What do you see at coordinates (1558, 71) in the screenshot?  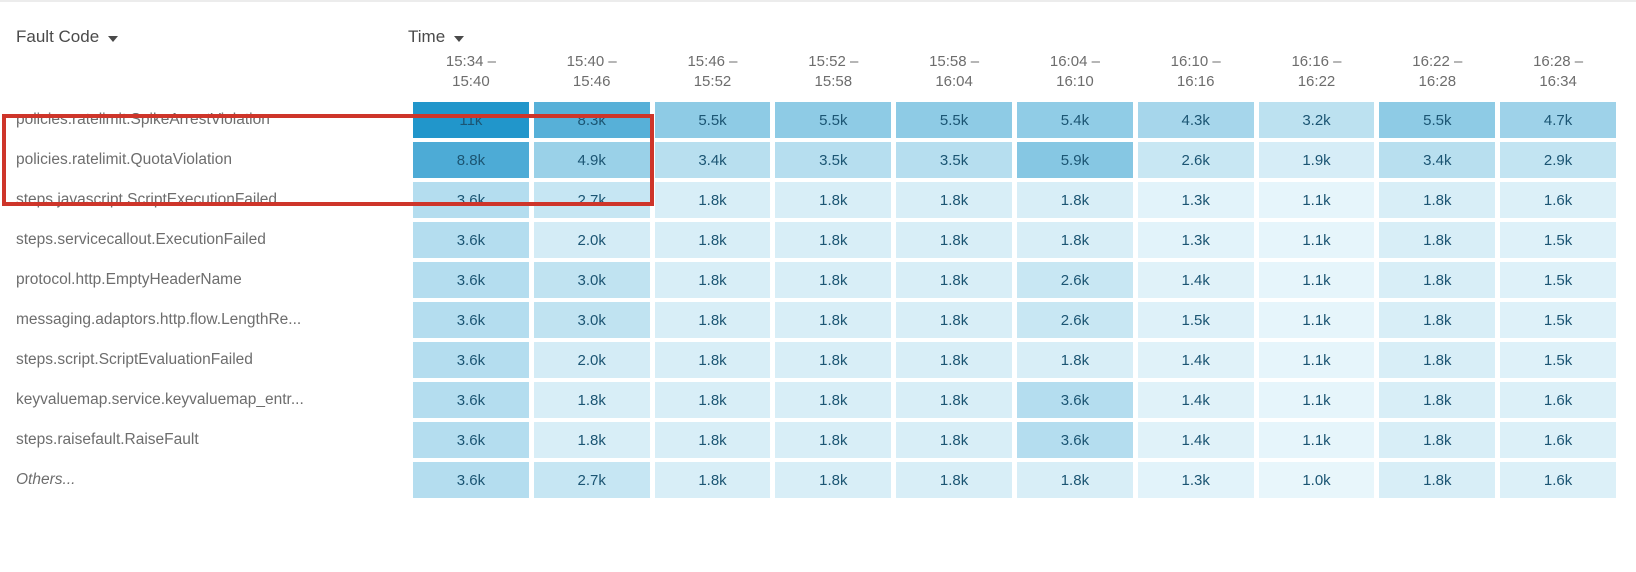 I see `time-bucket-header: 16:28 –16:34` at bounding box center [1558, 71].